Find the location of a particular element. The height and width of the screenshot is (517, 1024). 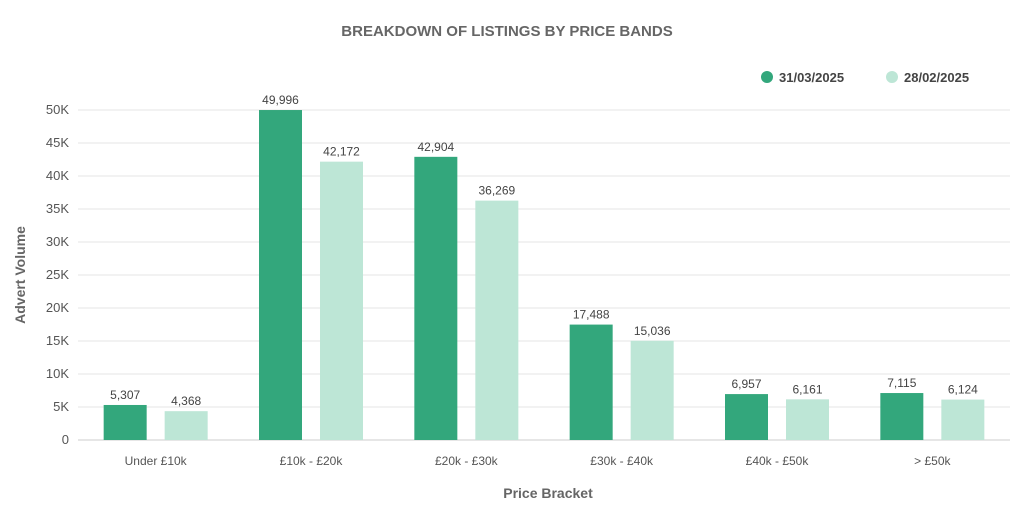

x-category-label: Under £10k is located at coordinates (156, 461).